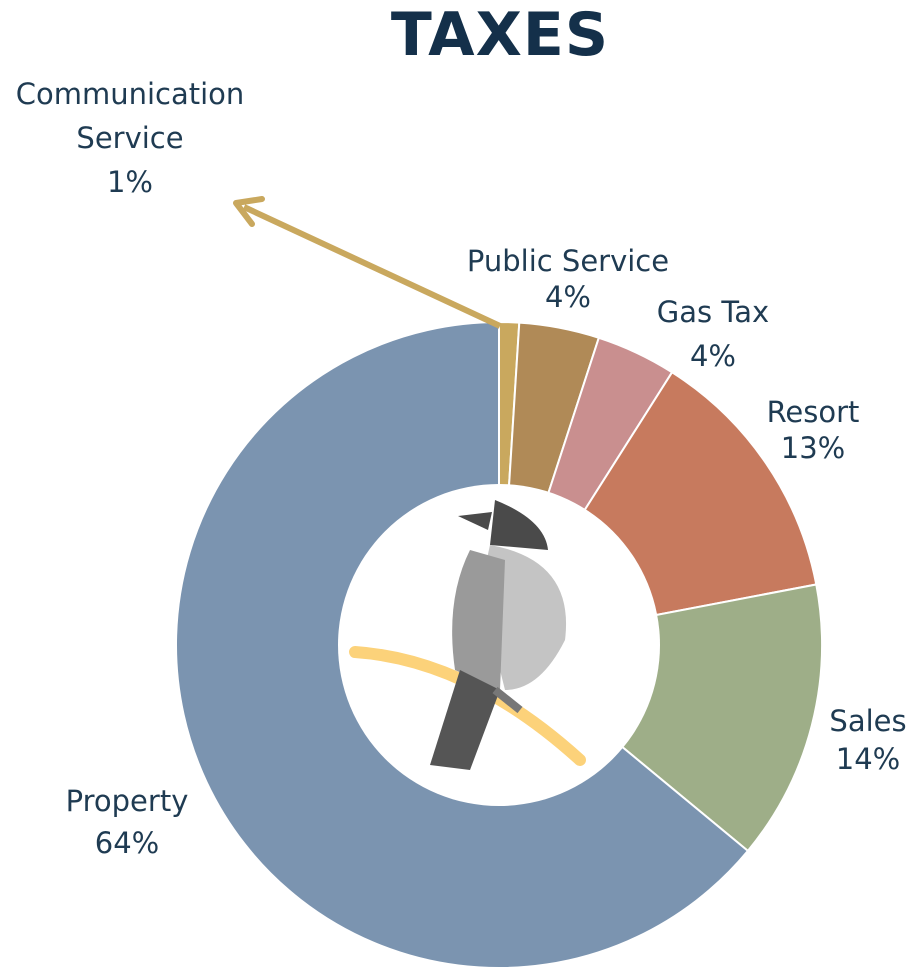  Describe the element at coordinates (127, 822) in the screenshot. I see `slice-label: Property 64%` at that location.